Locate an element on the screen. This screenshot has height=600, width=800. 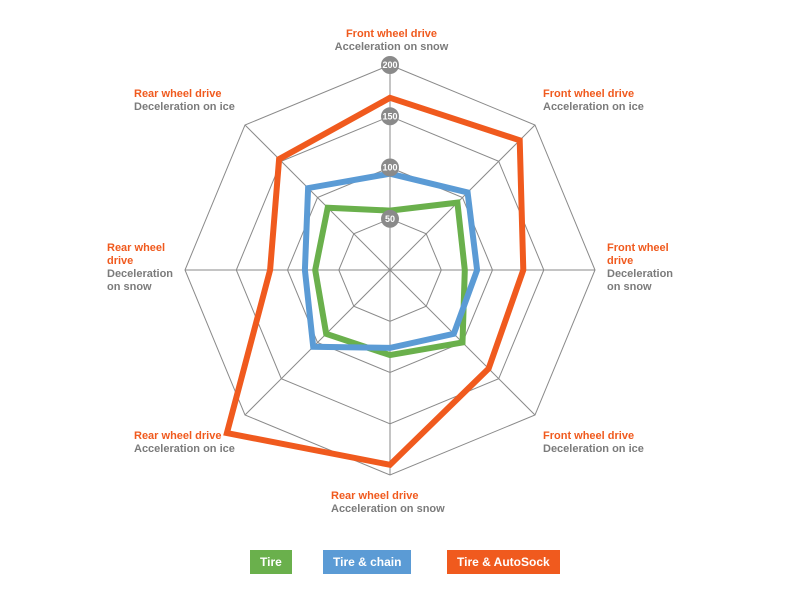
tick-label-150: 150 is located at coordinates (389, 116).